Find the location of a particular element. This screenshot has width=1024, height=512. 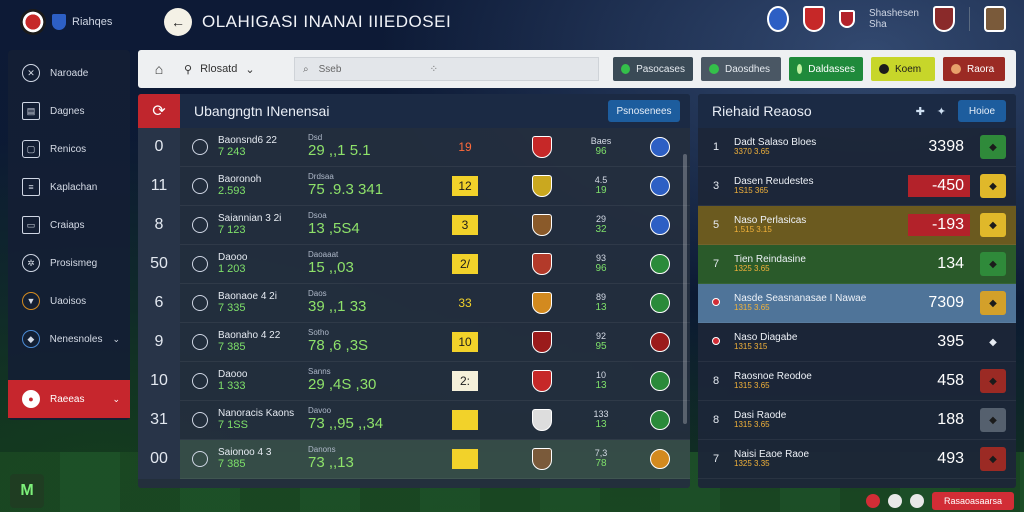

sidebar-item-1: ▤ Dagnes is located at coordinates (69, 111).